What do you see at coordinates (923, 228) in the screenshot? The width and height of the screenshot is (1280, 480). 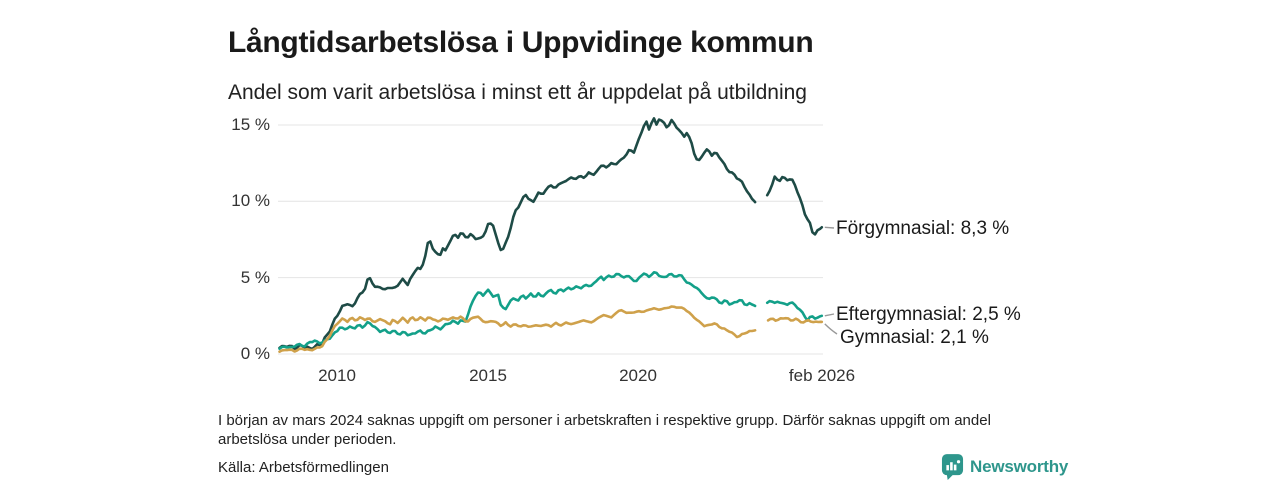 I see `series-label-forgymnasial: Förgymnasial: 8,3 %` at bounding box center [923, 228].